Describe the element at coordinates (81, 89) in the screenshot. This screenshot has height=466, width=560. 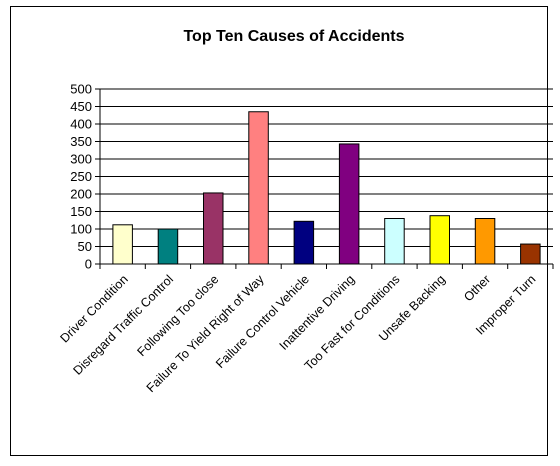
I see `y-tick-label: 500` at that location.